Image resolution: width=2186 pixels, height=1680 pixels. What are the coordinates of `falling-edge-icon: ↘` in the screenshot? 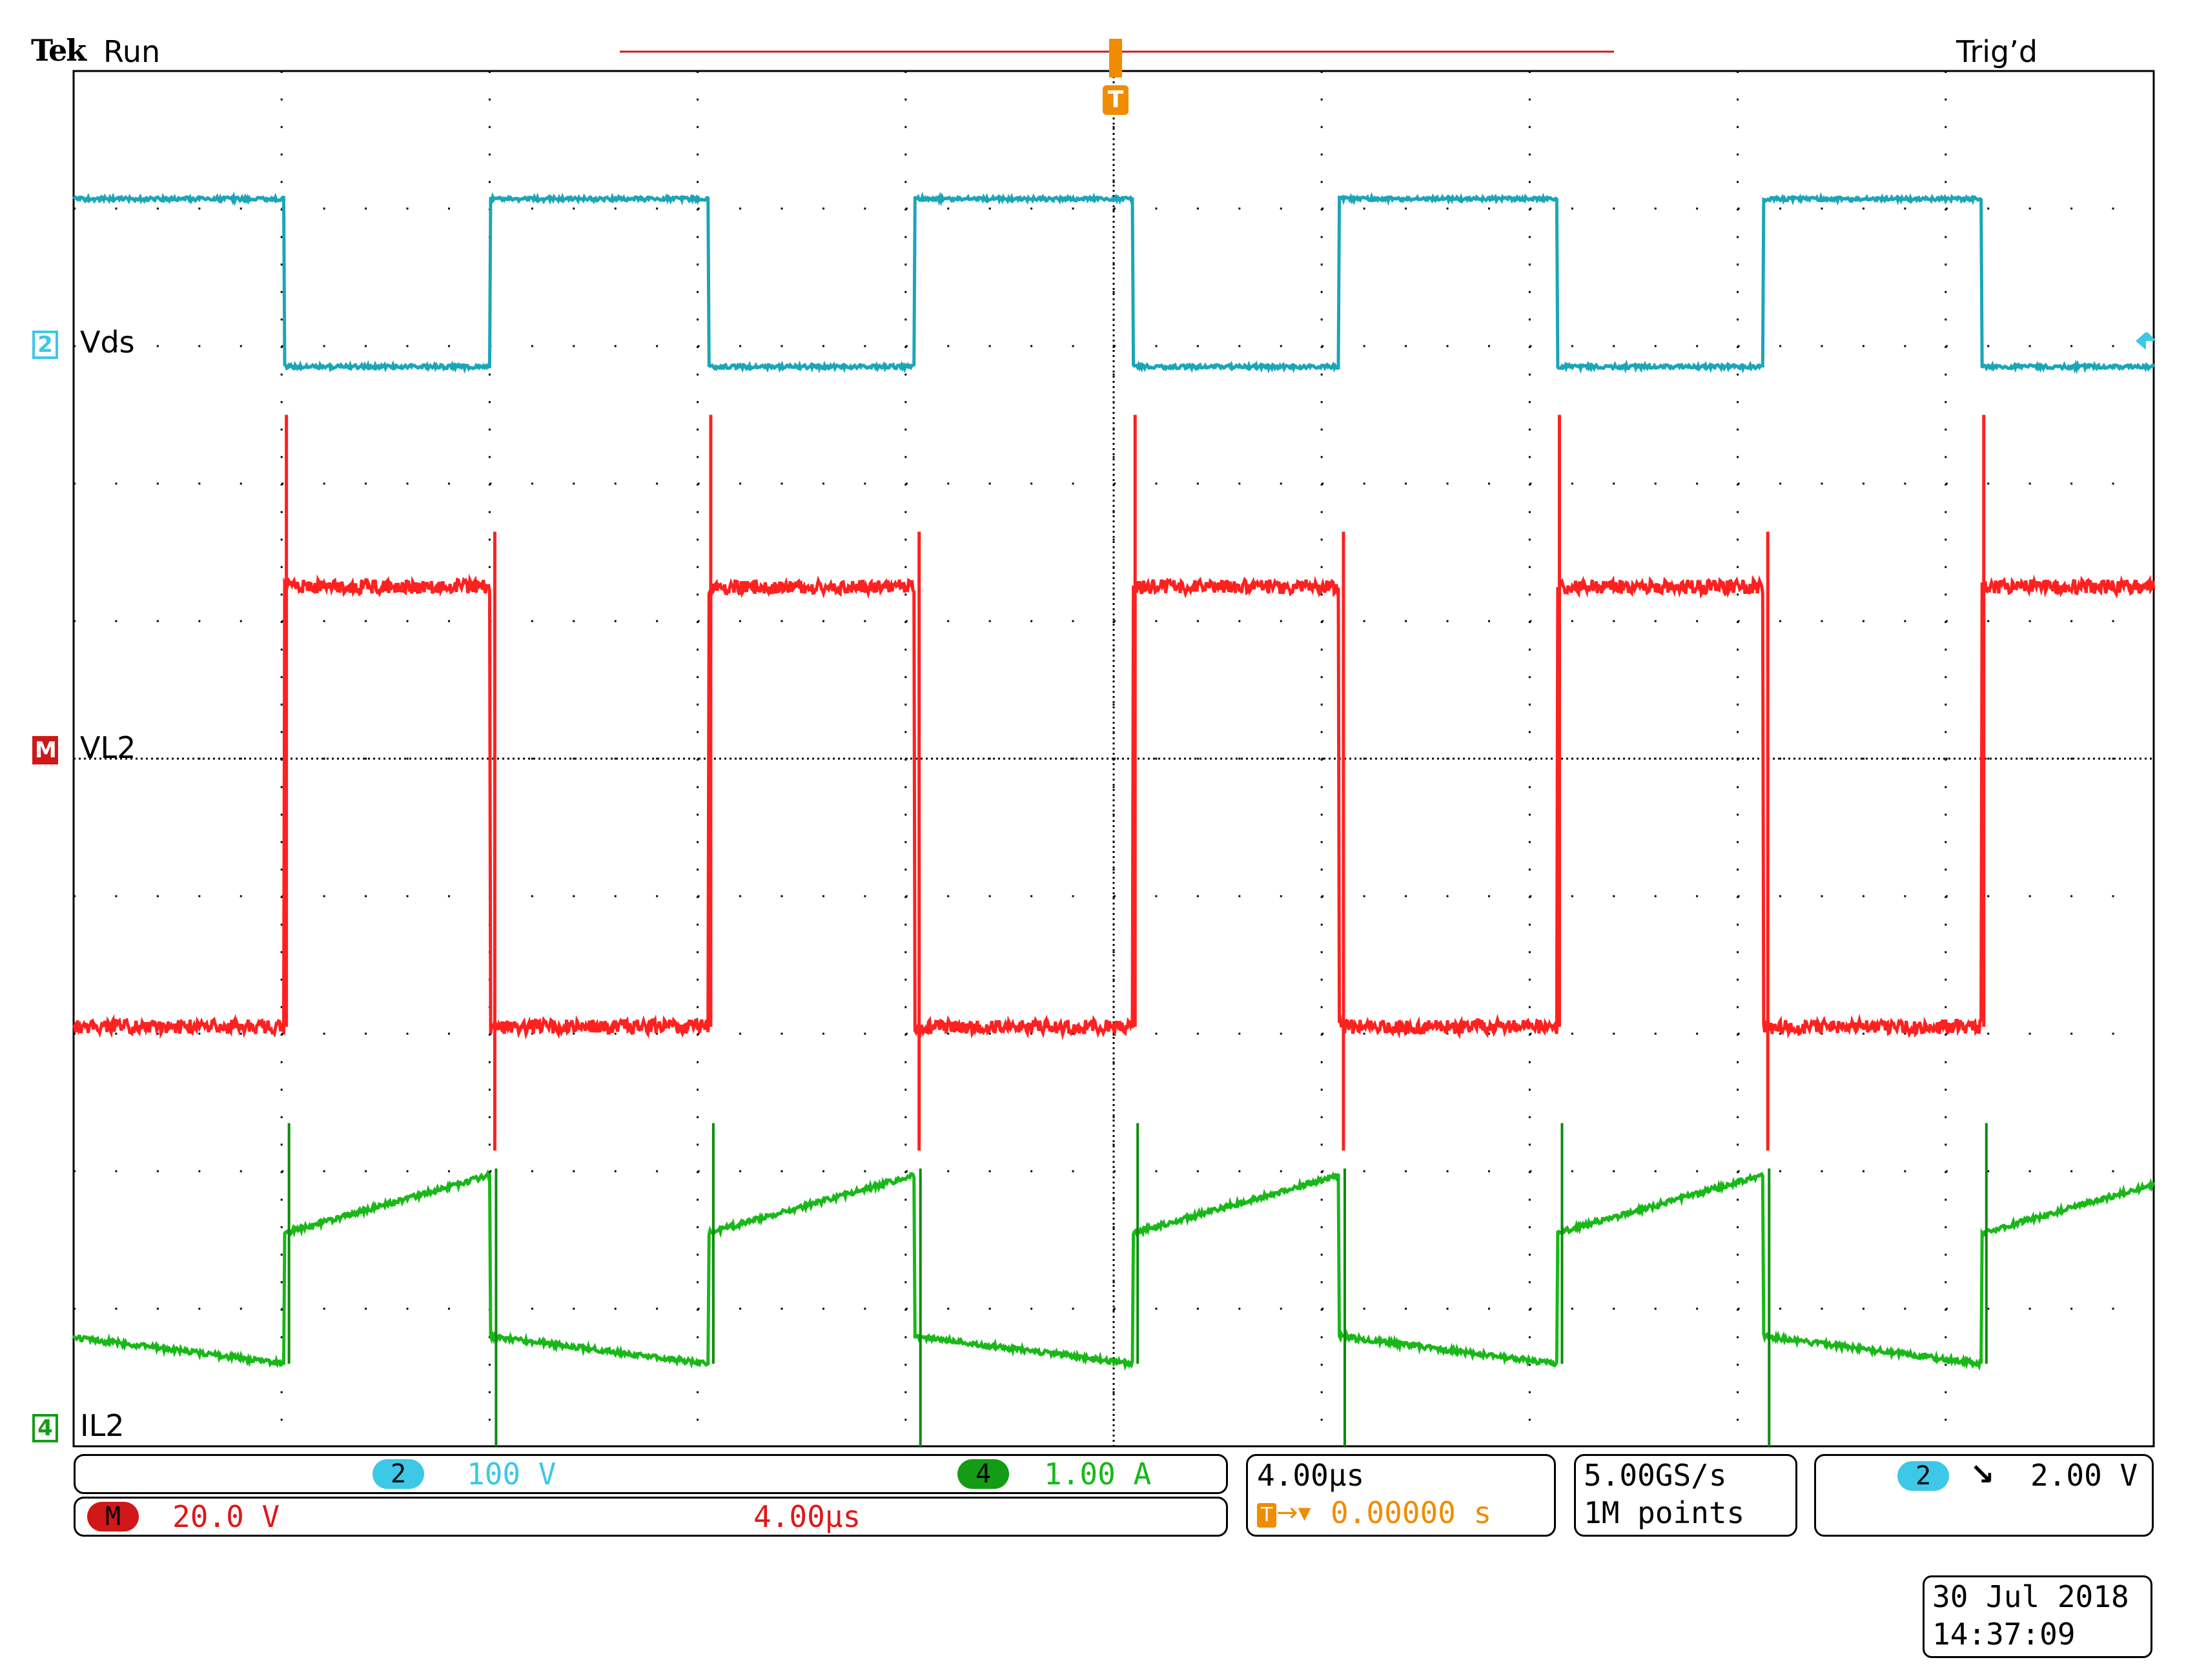 It's located at (1983, 1474).